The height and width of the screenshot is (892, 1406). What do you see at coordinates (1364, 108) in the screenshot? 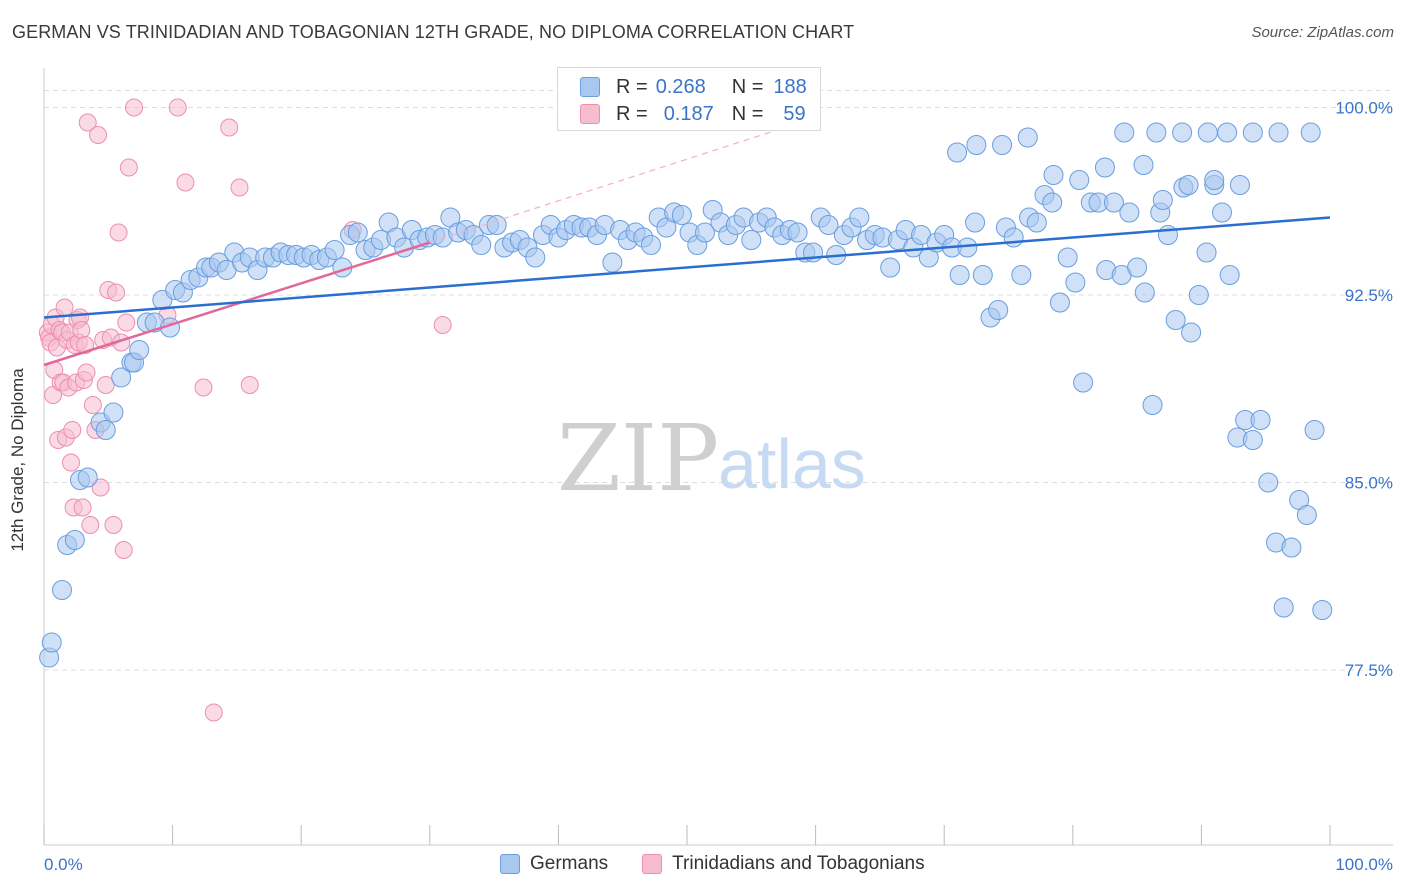
I see `y-tick-label: 100.0%` at bounding box center [1364, 108].